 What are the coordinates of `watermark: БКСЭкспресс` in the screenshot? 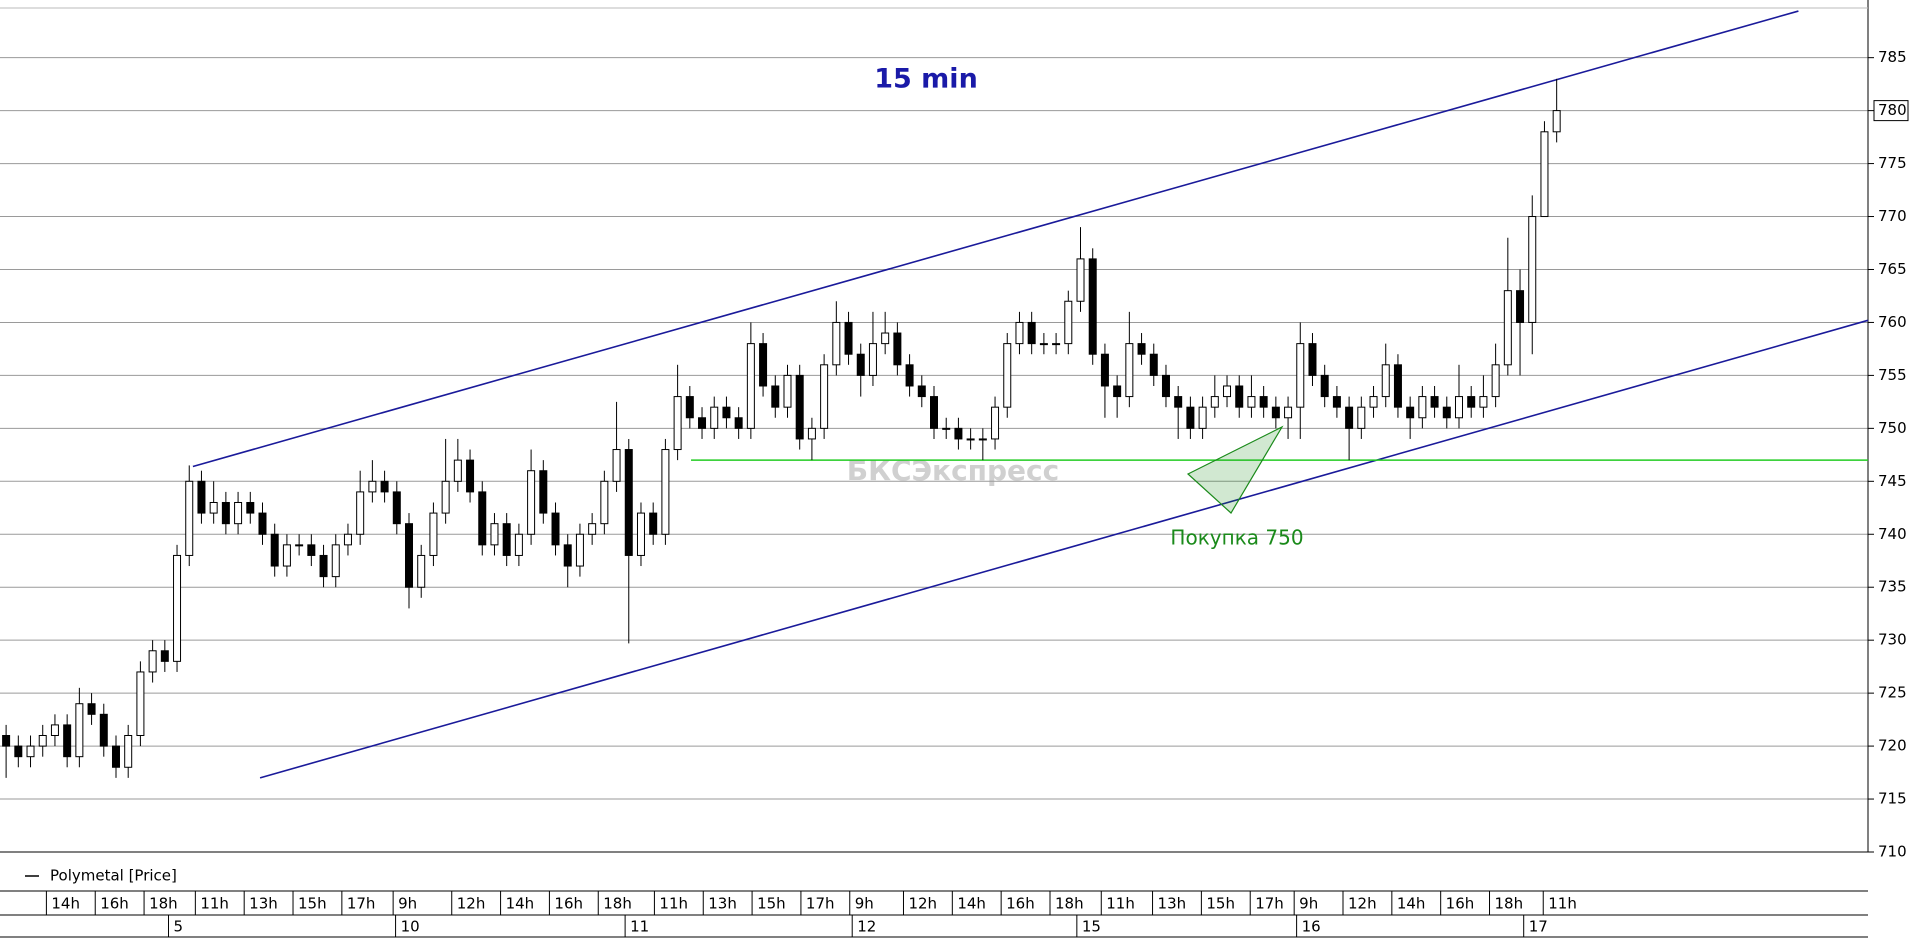 It's located at (953, 470).